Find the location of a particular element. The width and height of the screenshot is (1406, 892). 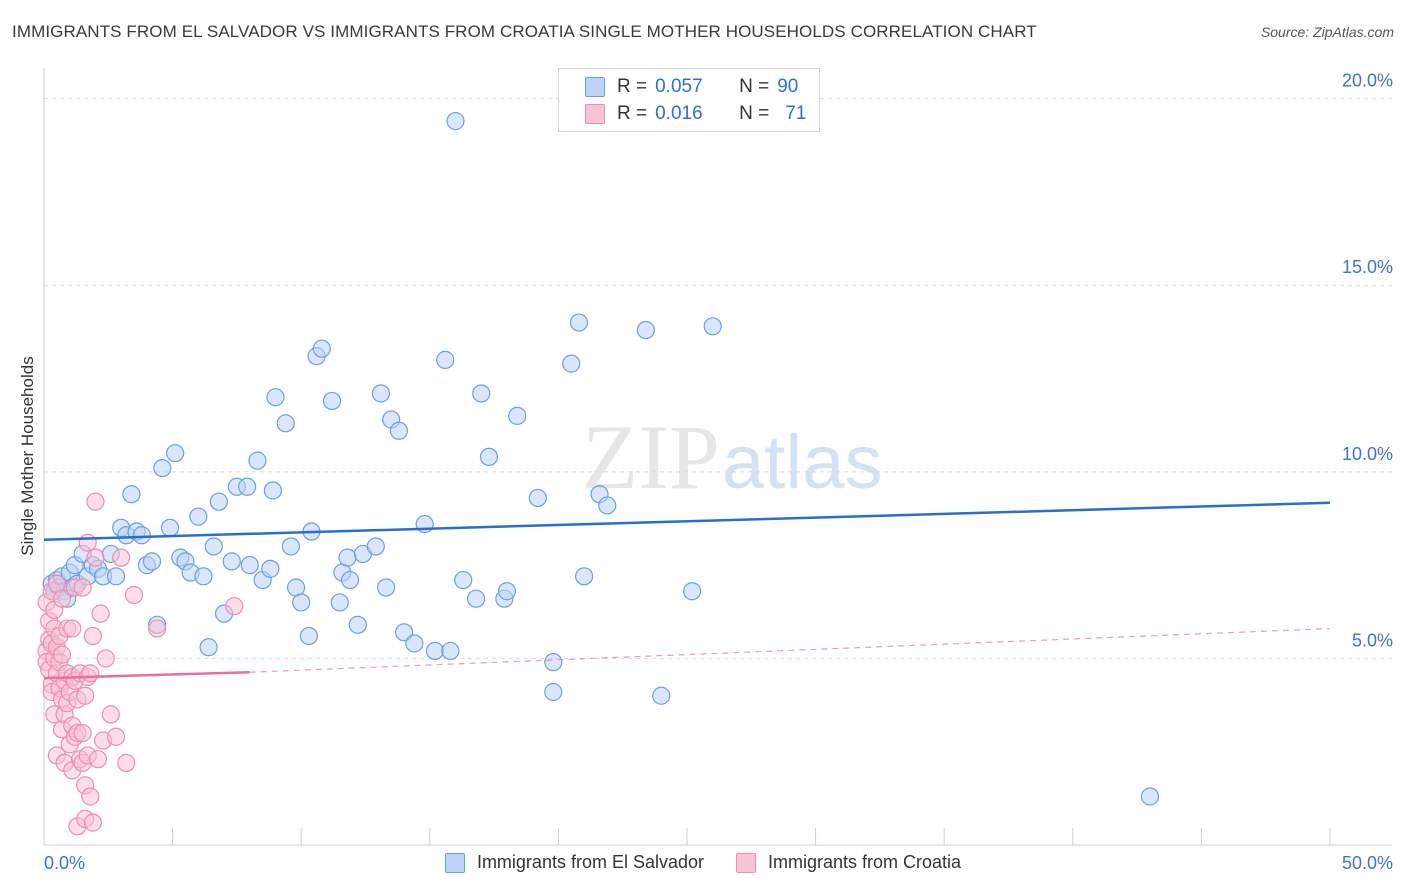

watermark: ZIP atlas is located at coordinates (732, 457).